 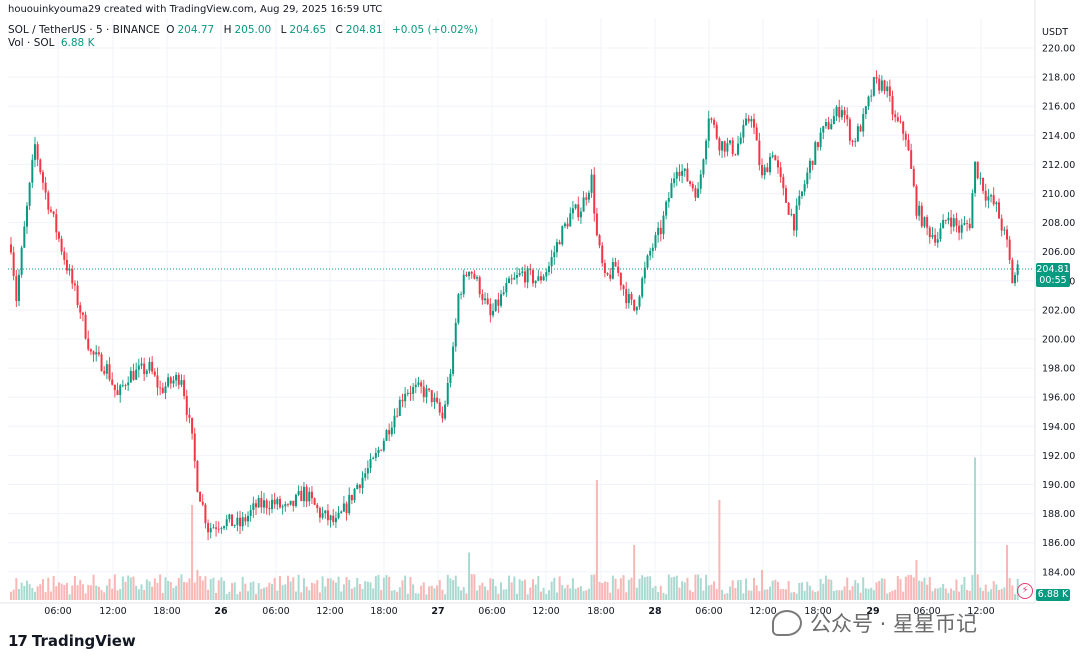 I want to click on y-tick-label: 210.00, so click(x=1058, y=194).